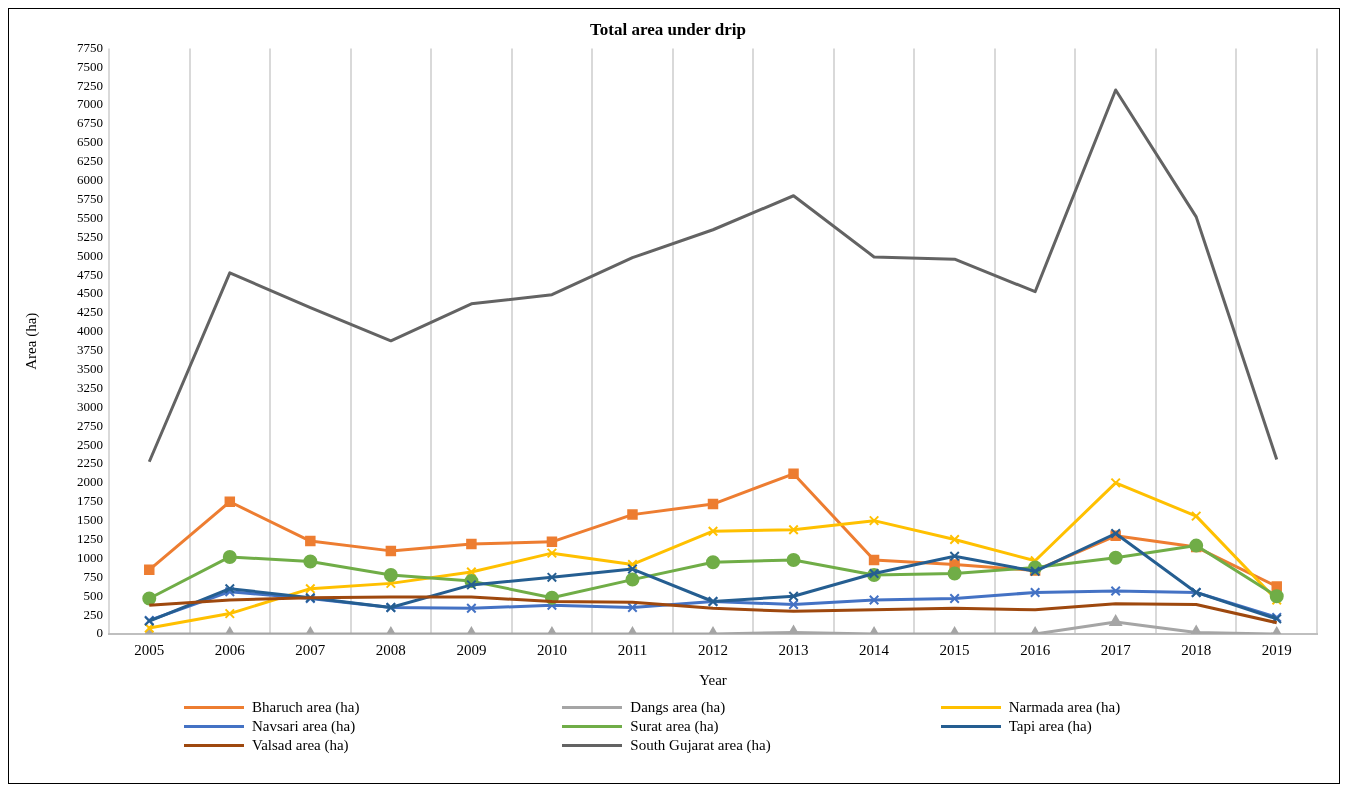  Describe the element at coordinates (90, 444) in the screenshot. I see `y-tick-label: 2500` at that location.